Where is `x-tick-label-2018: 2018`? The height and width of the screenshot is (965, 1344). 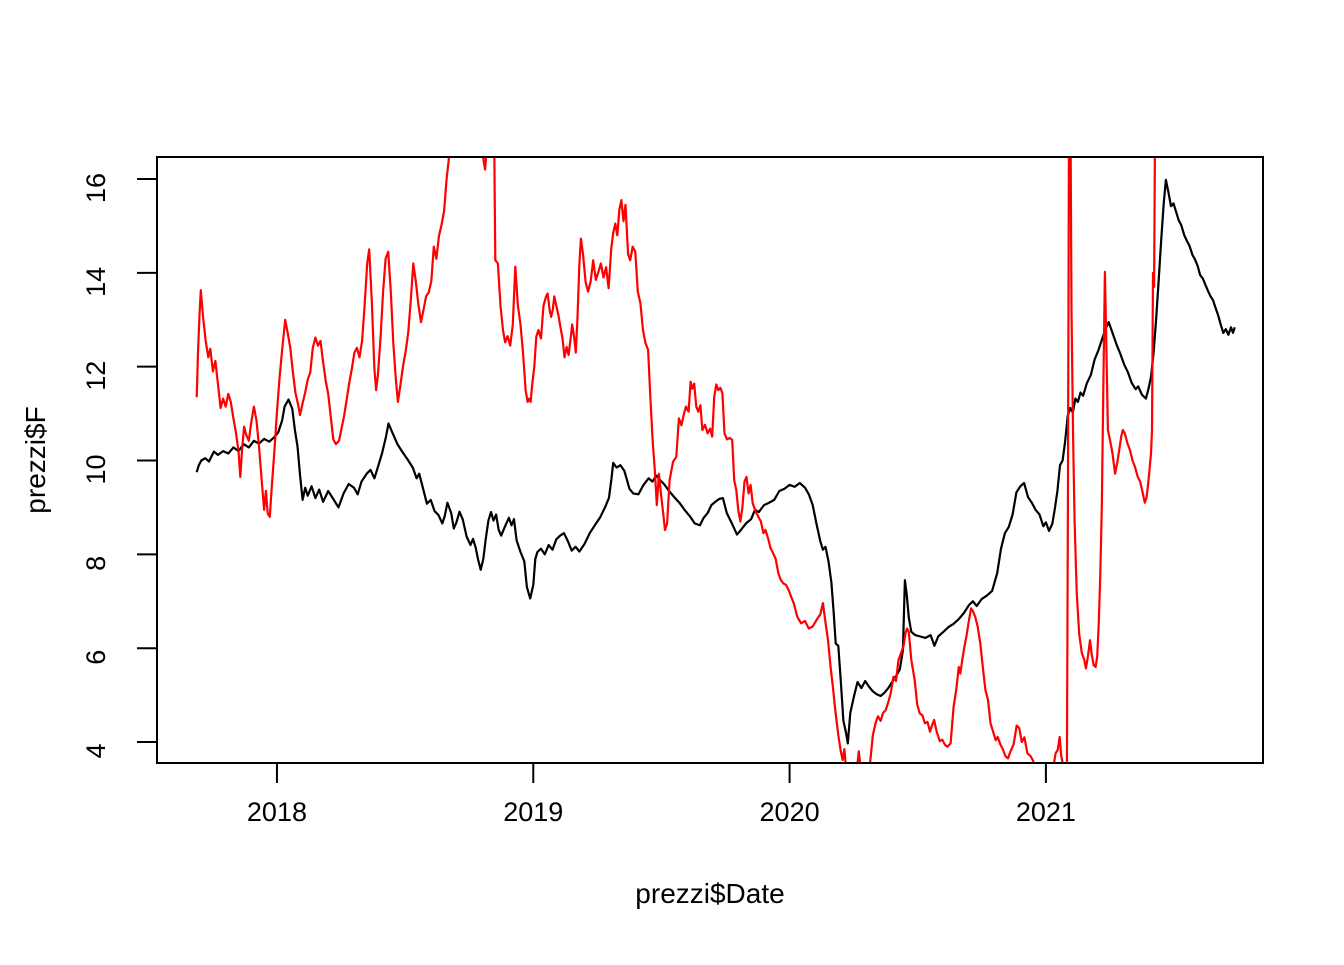
x-tick-label-2018: 2018 is located at coordinates (277, 812).